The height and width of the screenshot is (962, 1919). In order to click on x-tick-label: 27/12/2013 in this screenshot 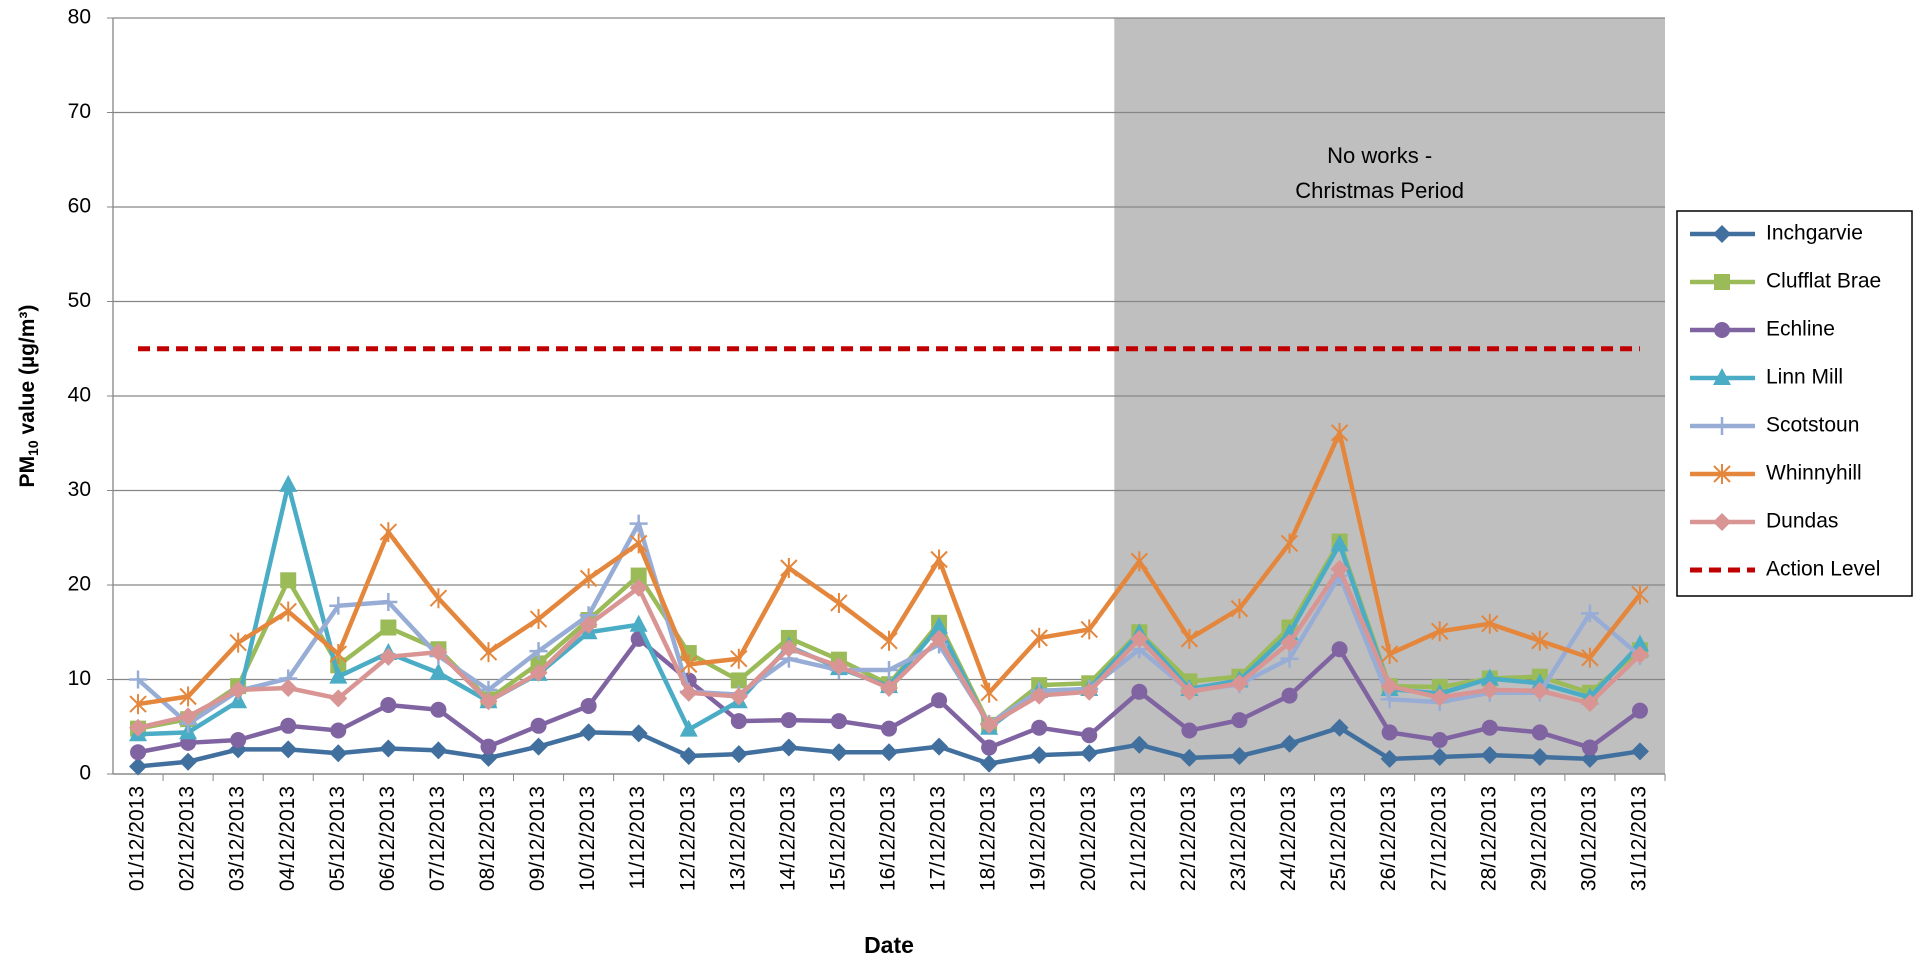, I will do `click(1438, 838)`.